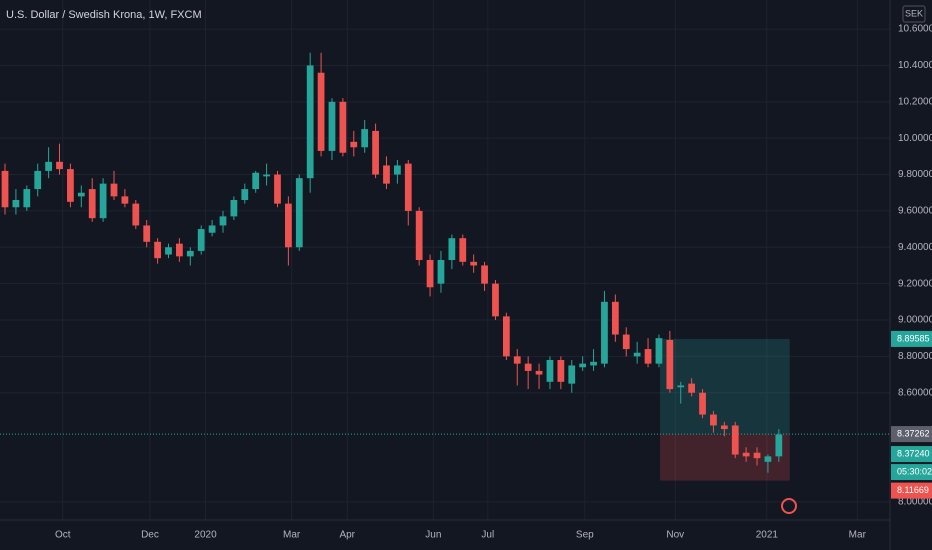 The image size is (932, 550). I want to click on y-tick-label: 8.80000, so click(915, 356).